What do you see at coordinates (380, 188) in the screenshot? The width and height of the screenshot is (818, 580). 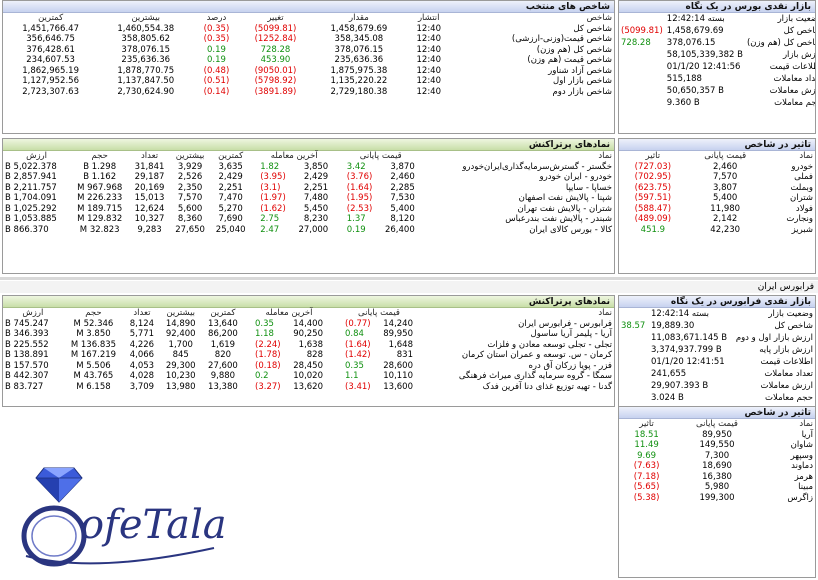 I see `close-price-cell: 2,285 (1.64)` at bounding box center [380, 188].